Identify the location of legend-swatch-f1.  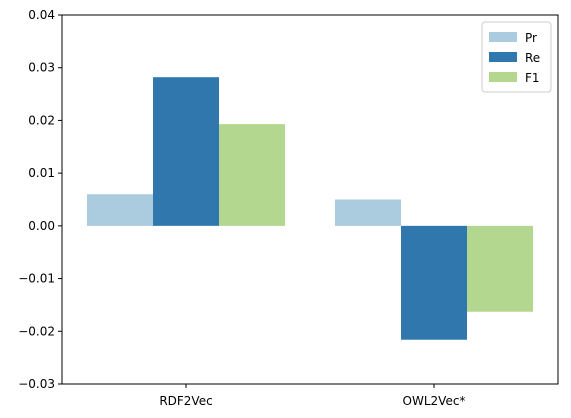
(503, 77).